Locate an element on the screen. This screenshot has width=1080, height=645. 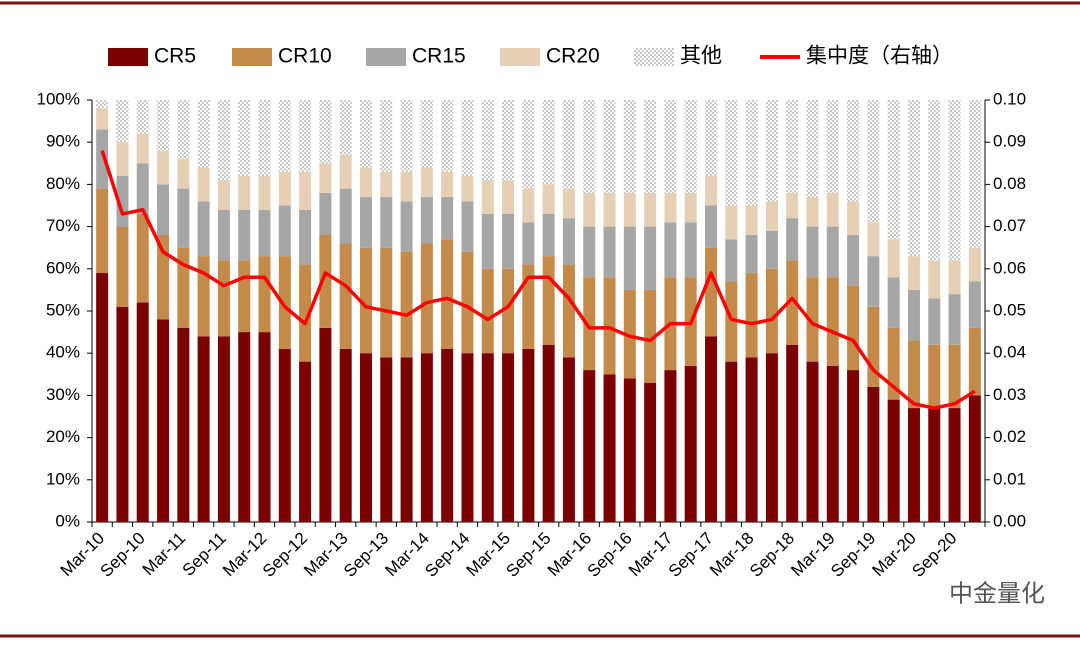
legend-swatch is located at coordinates (520, 57).